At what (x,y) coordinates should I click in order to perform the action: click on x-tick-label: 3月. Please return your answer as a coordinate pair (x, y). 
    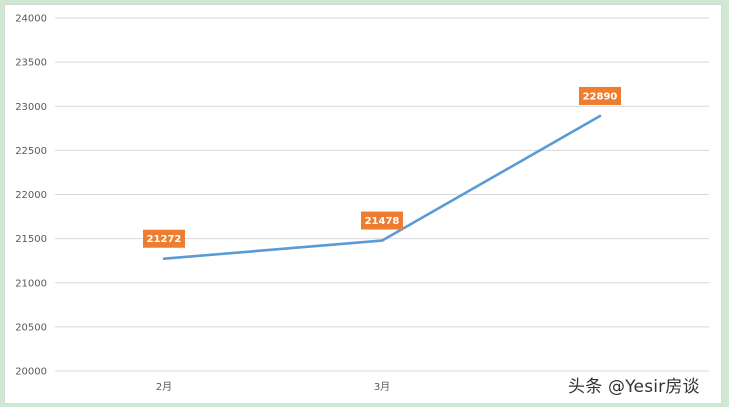
    Looking at the image, I should click on (382, 387).